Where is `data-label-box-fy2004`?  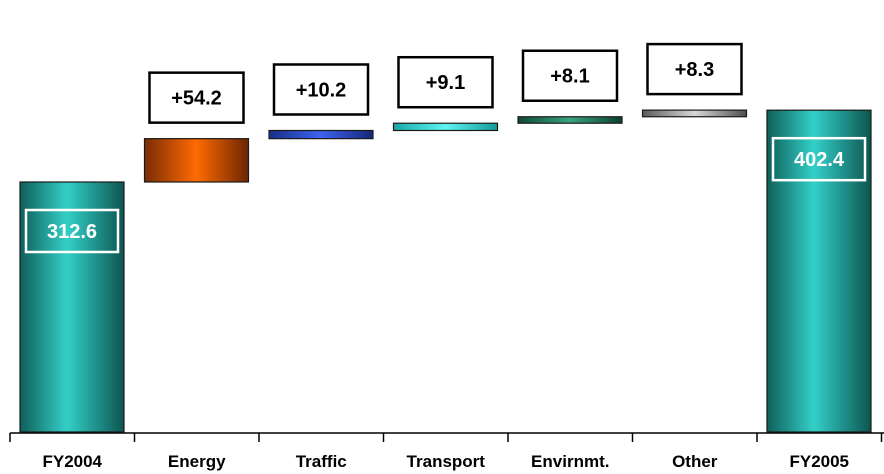 data-label-box-fy2004 is located at coordinates (72, 231).